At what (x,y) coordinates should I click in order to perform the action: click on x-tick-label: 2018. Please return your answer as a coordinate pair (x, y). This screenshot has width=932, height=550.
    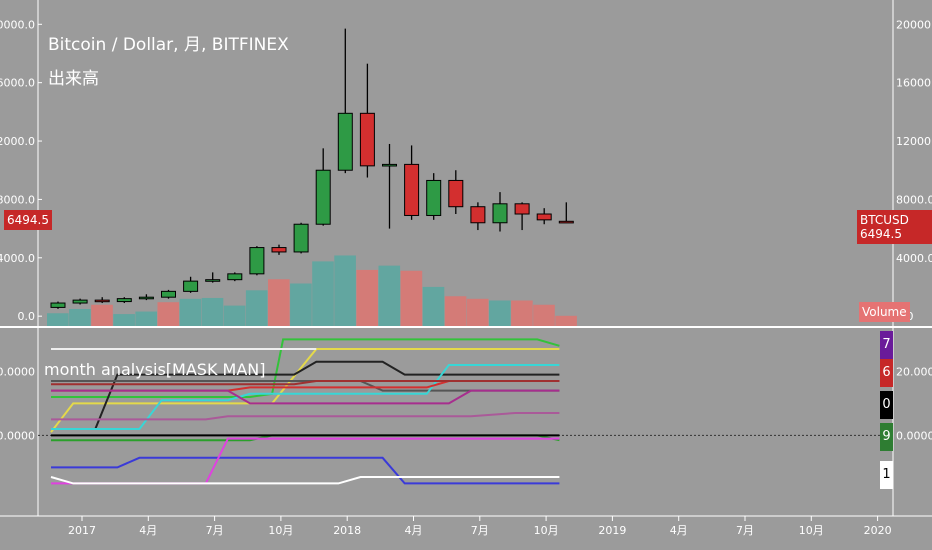
    Looking at the image, I should click on (347, 530).